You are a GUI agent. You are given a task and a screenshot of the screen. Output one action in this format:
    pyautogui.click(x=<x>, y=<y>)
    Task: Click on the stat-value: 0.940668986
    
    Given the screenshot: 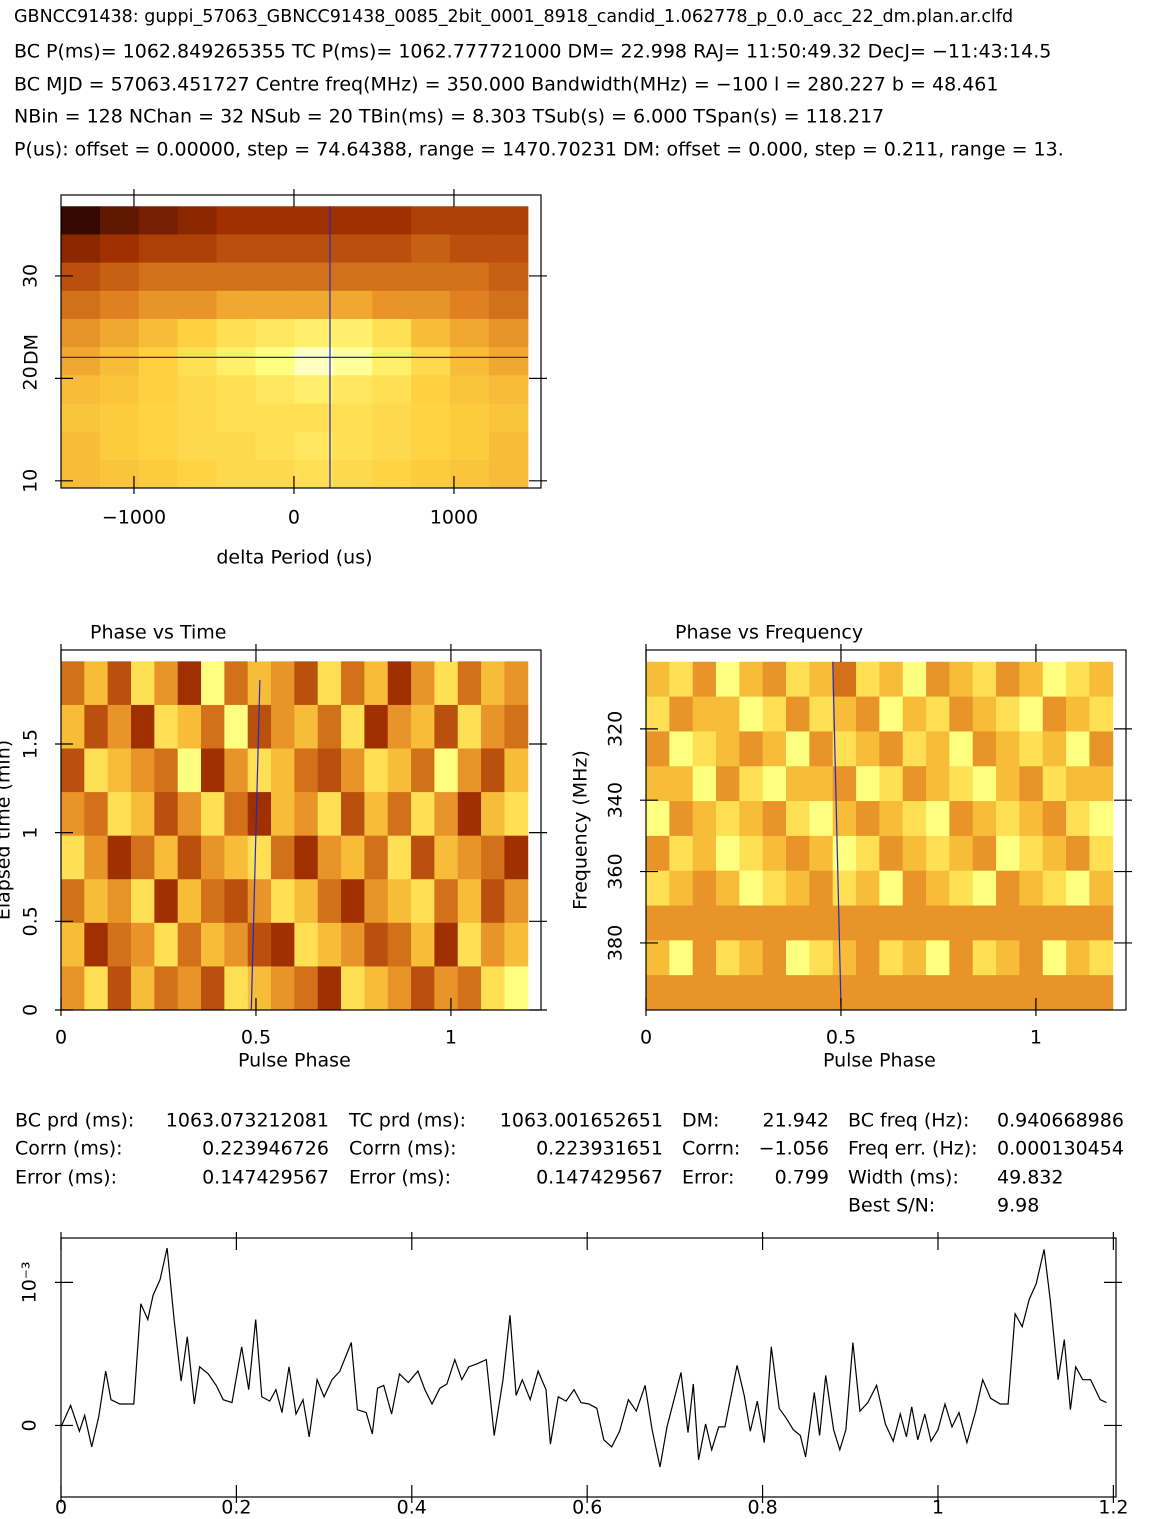 What is the action you would take?
    pyautogui.click(x=1060, y=1121)
    